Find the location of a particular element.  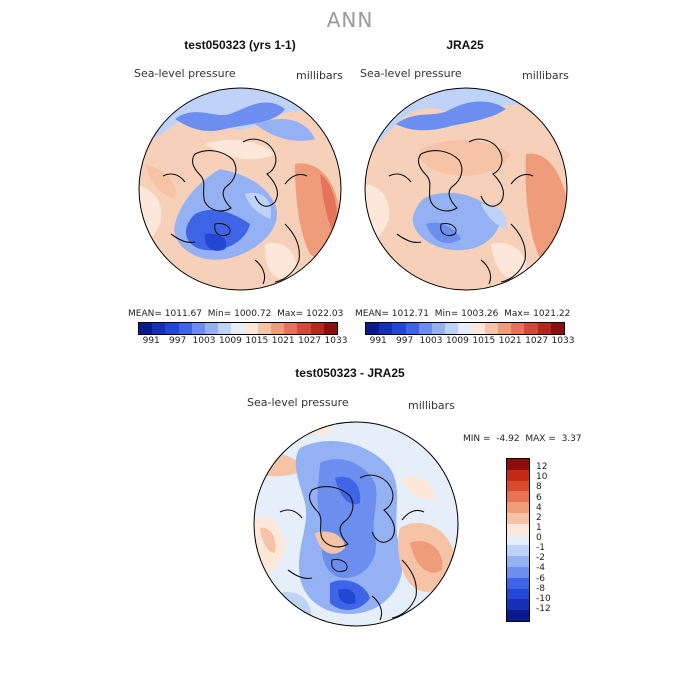

panel3-colorbar is located at coordinates (518, 540).